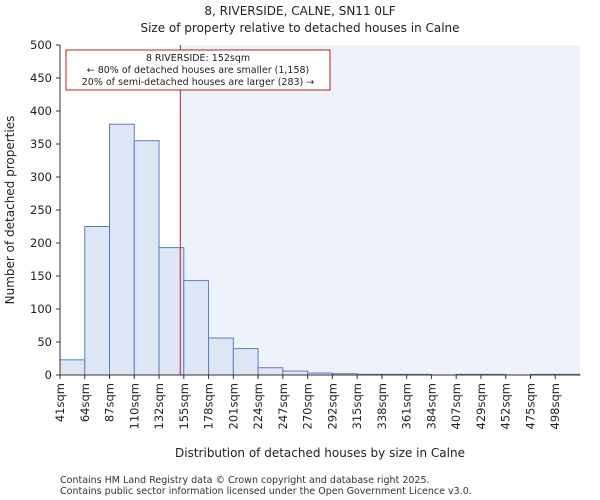  I want to click on x-tick-label: 41sqm, so click(60, 402).